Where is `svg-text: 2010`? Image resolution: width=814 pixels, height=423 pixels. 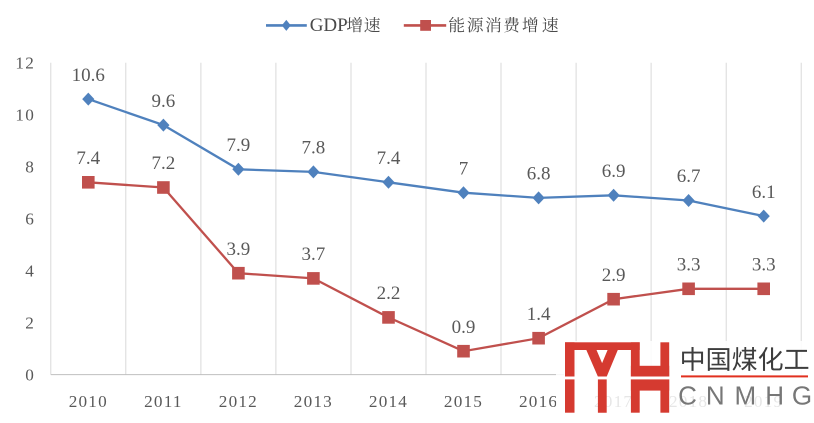
svg-text: 2010 is located at coordinates (88, 401).